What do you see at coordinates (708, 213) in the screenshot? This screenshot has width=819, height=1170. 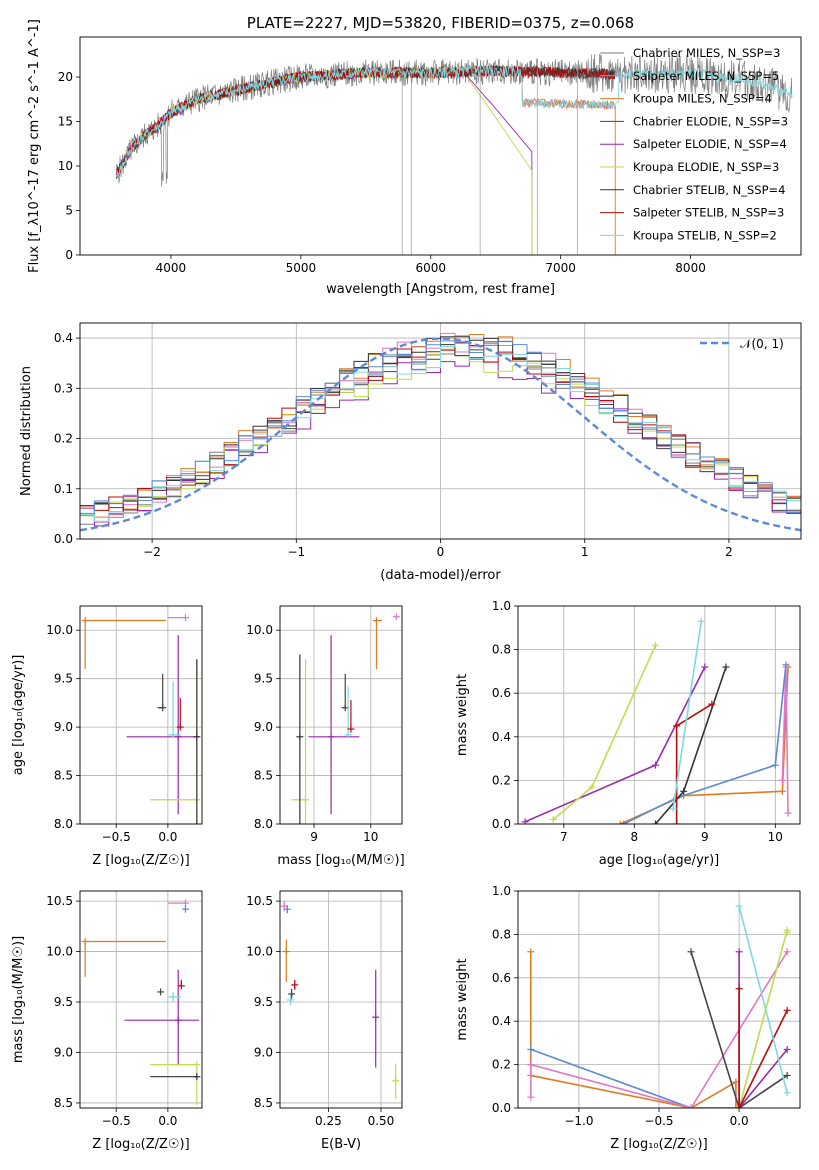 I see `legend-label: Salpeter STELIB, N_SSP=3` at bounding box center [708, 213].